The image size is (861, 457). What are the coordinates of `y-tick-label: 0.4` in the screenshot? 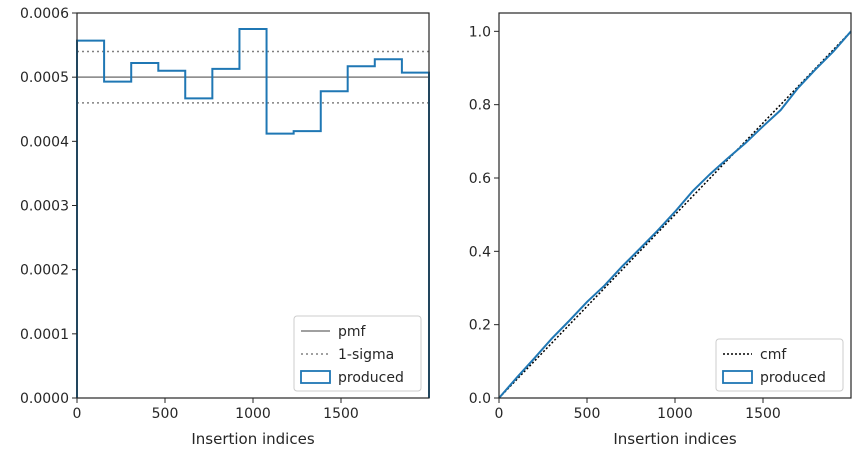 It's located at (480, 252).